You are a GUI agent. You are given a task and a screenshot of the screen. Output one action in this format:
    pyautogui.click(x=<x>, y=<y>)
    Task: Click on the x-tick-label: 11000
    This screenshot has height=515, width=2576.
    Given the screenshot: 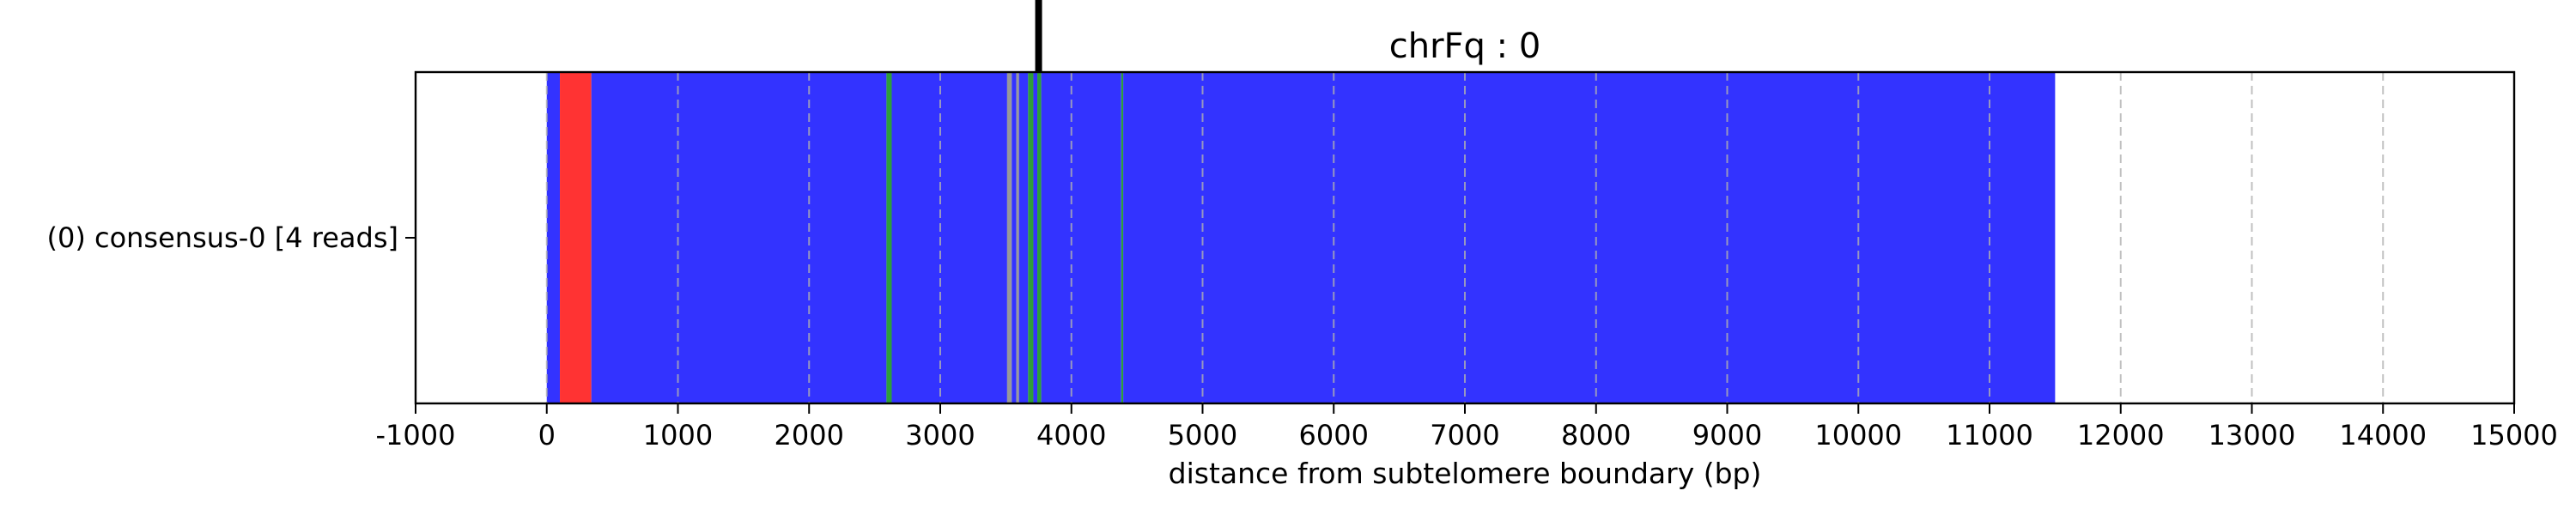 What is the action you would take?
    pyautogui.click(x=1989, y=435)
    